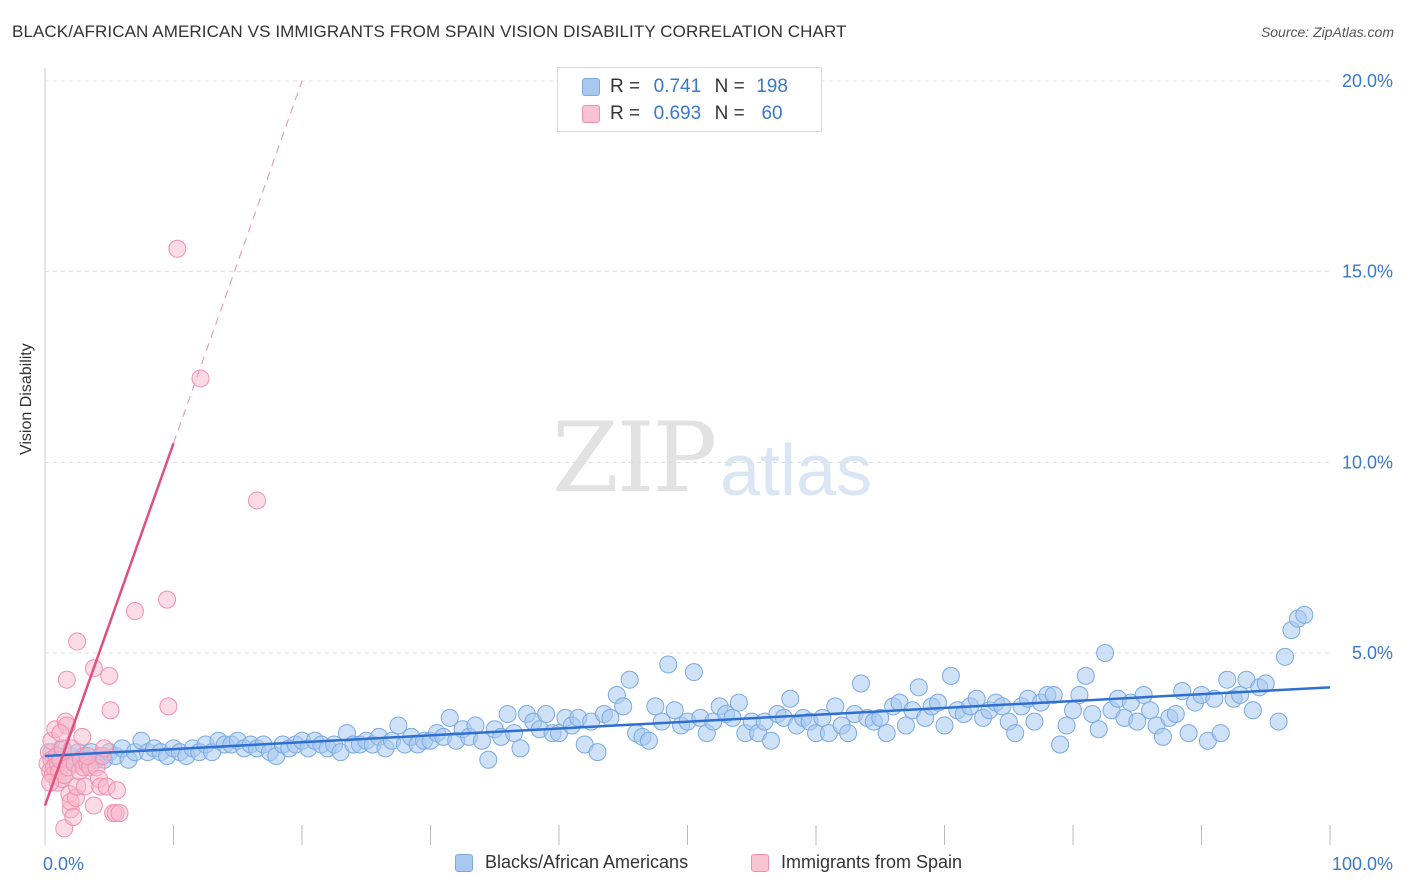 Image resolution: width=1406 pixels, height=892 pixels. What do you see at coordinates (796, 471) in the screenshot?
I see `watermark-atlas: atlas` at bounding box center [796, 471].